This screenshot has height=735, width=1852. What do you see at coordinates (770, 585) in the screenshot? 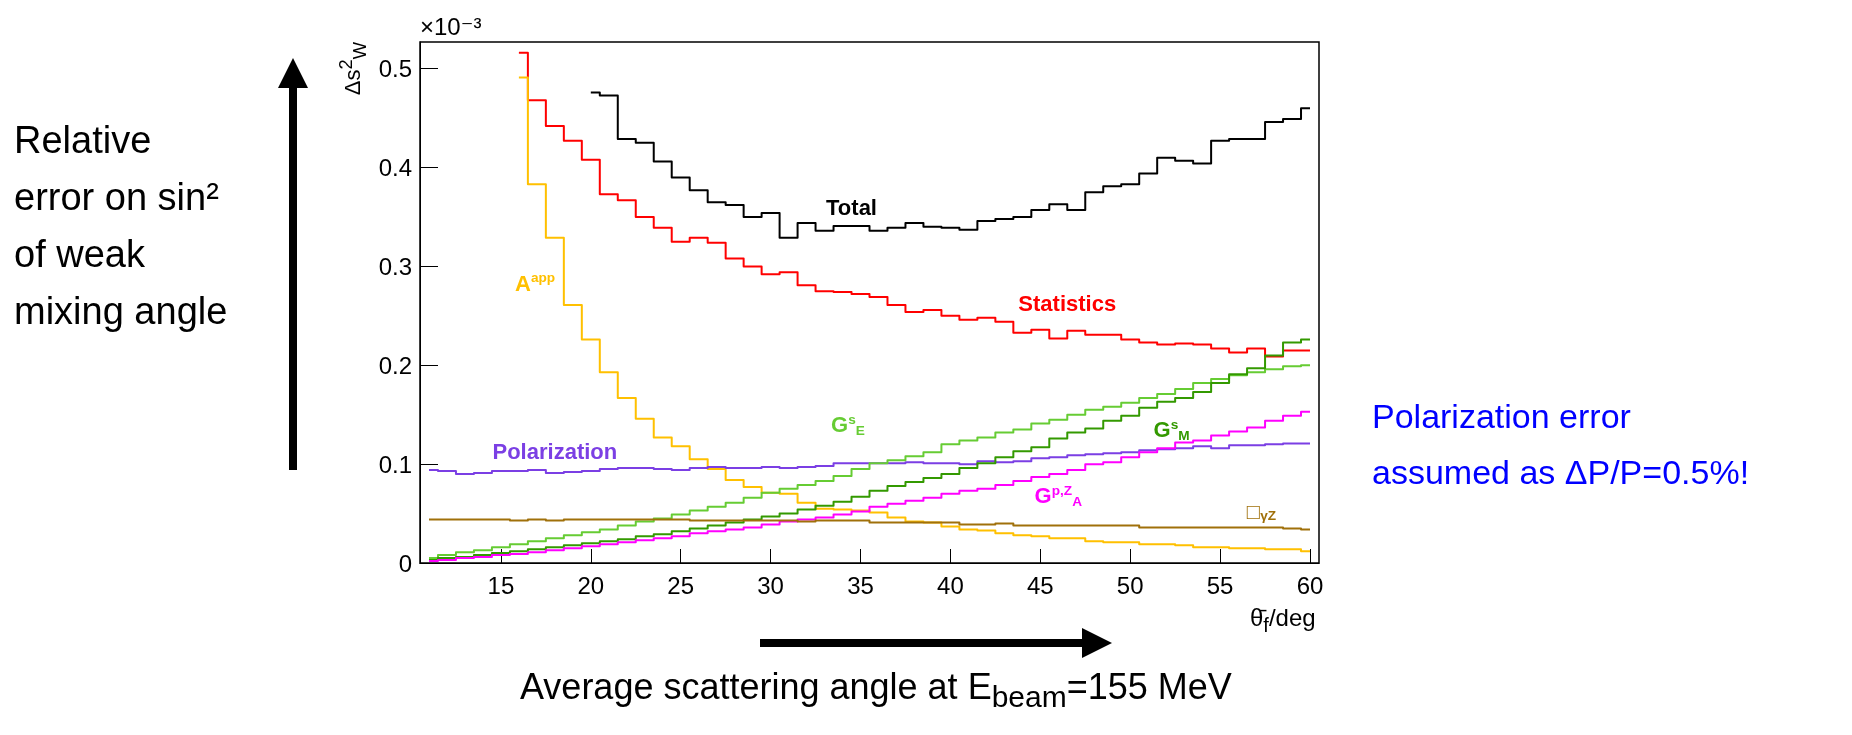
I see `x-tick-label: 30` at bounding box center [770, 585].